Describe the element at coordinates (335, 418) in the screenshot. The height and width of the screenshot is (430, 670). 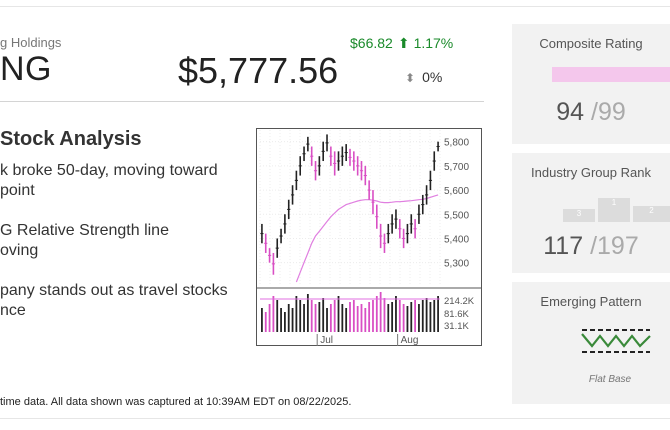
I see `bottom-divider` at that location.